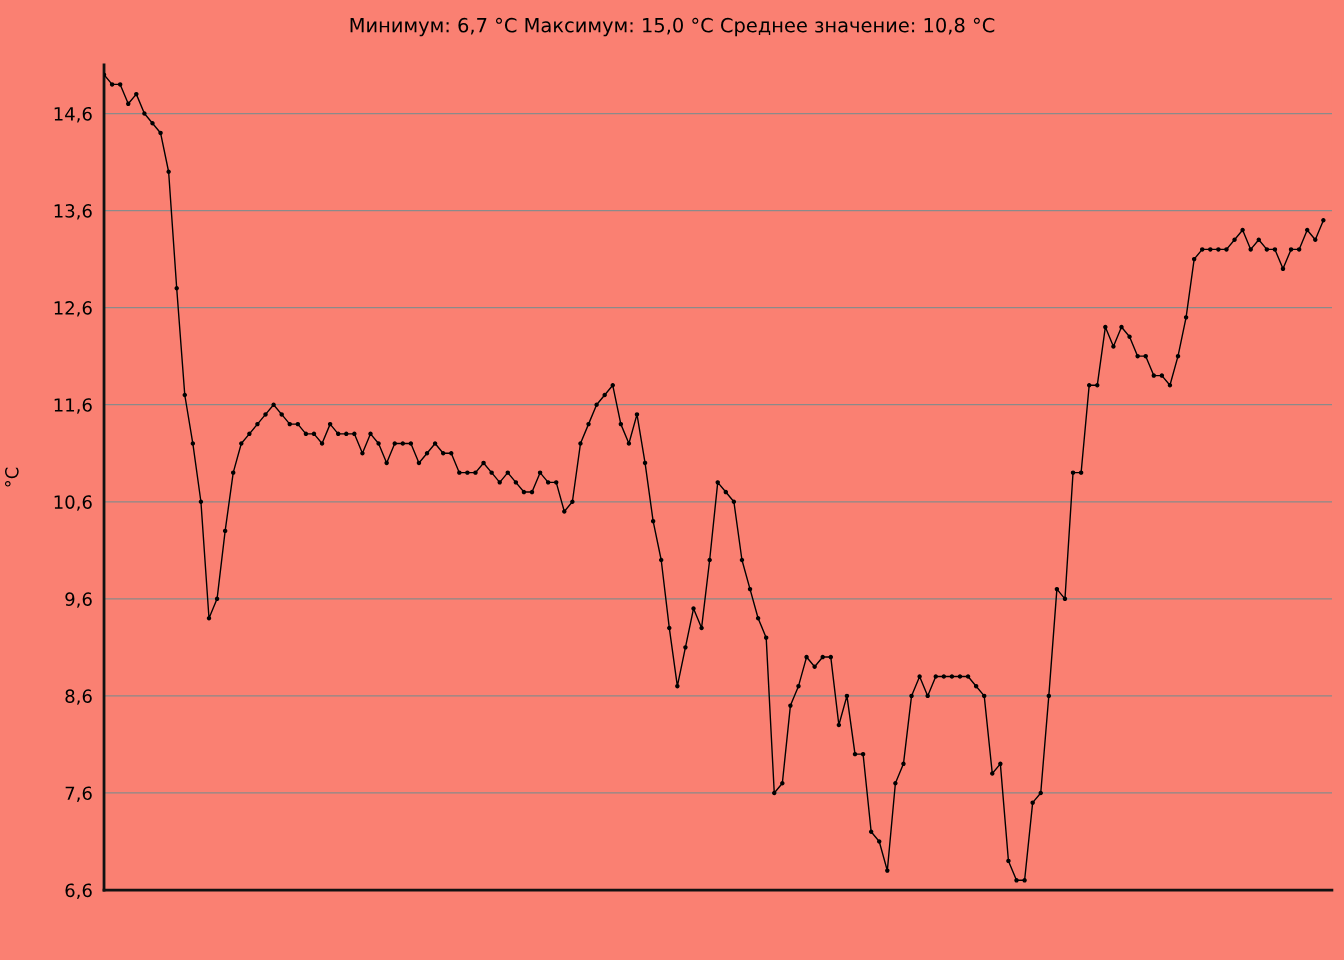 The height and width of the screenshot is (960, 1344). I want to click on y-tick-label: 11,6, so click(73, 406).